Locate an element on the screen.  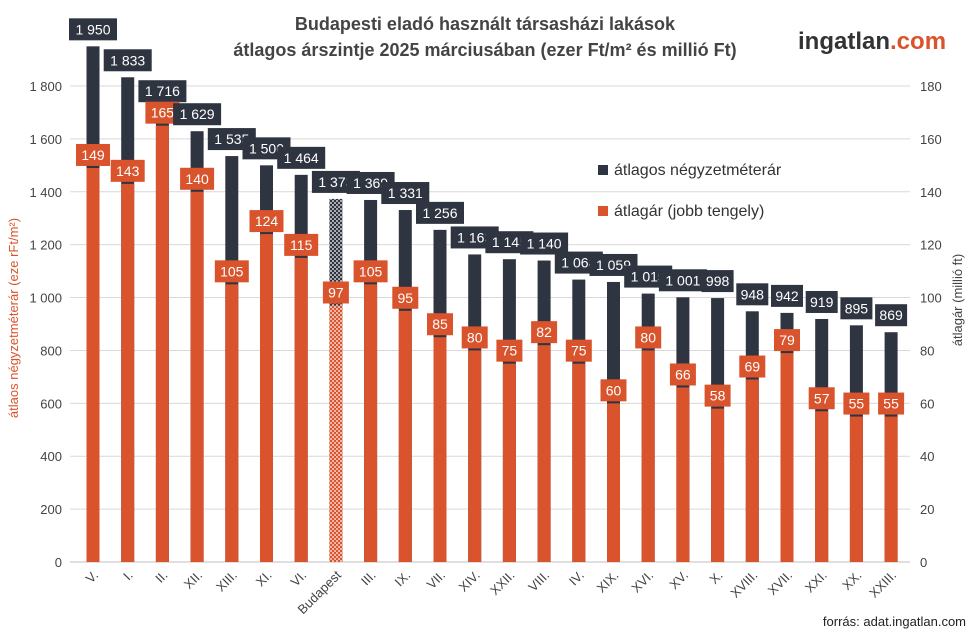
x-tick-label: III. is located at coordinates (368, 578).